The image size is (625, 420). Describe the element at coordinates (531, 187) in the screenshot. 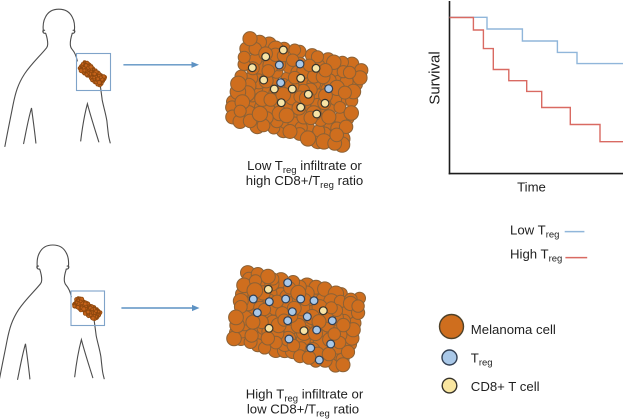

I see `svg-text: Time` at that location.